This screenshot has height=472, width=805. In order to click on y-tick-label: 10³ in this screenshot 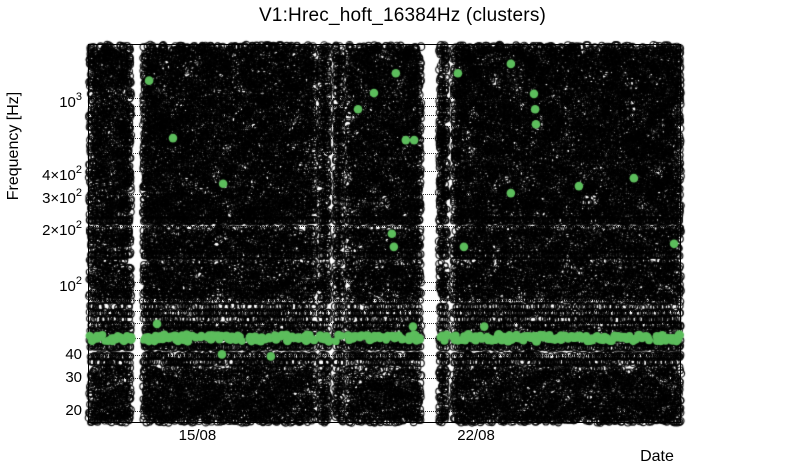, I will do `click(70, 100)`.